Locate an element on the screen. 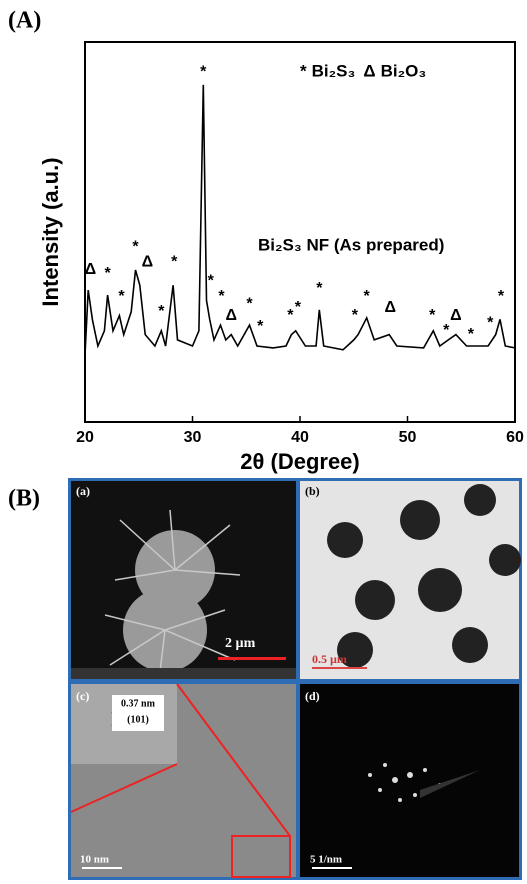  subpanel-label: (b) is located at coordinates (312, 491).